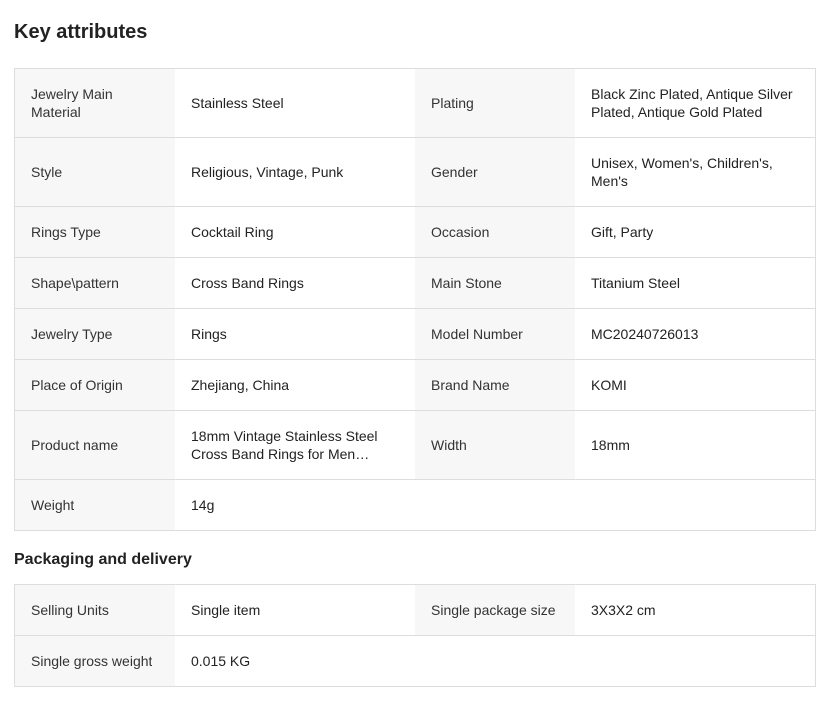 The width and height of the screenshot is (819, 726). What do you see at coordinates (682, 172) in the screenshot?
I see `attribute-value-text: Unisex, Women's, Children's, Men's` at bounding box center [682, 172].